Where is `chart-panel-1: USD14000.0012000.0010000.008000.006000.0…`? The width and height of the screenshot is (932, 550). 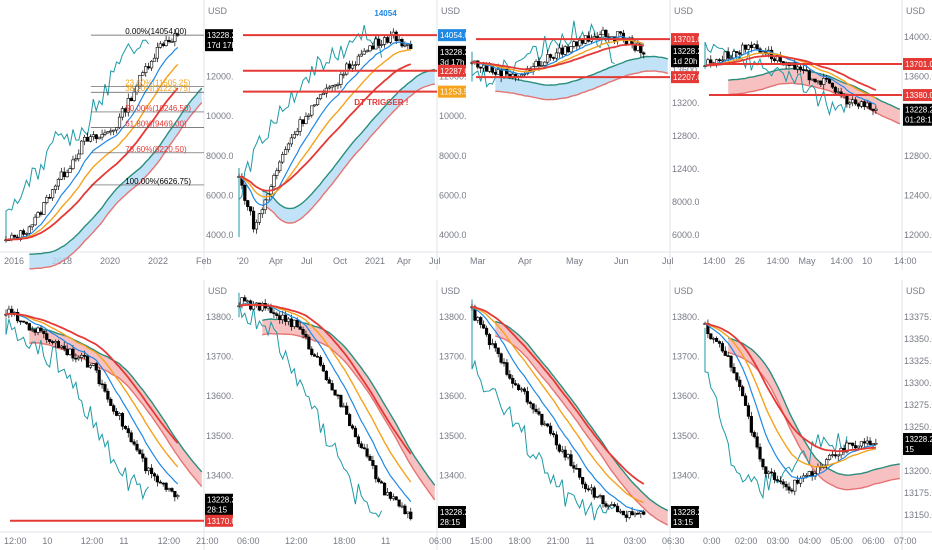 chart-panel-1: USD14000.0012000.0010000.008000.006000.0… is located at coordinates (117, 135).